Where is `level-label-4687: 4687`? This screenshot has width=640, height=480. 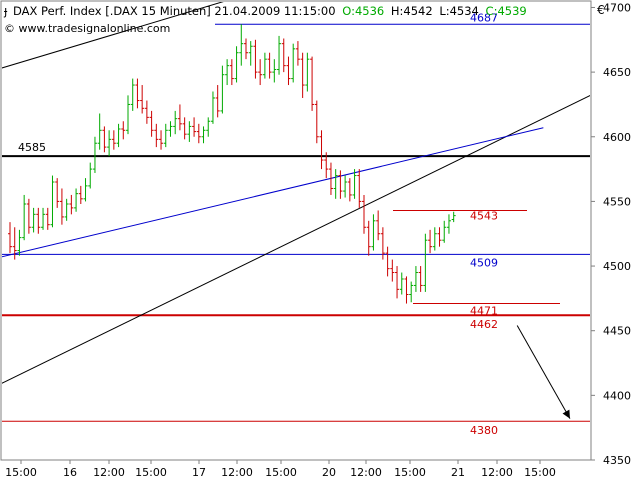
level-label-4687: 4687 is located at coordinates (484, 17).